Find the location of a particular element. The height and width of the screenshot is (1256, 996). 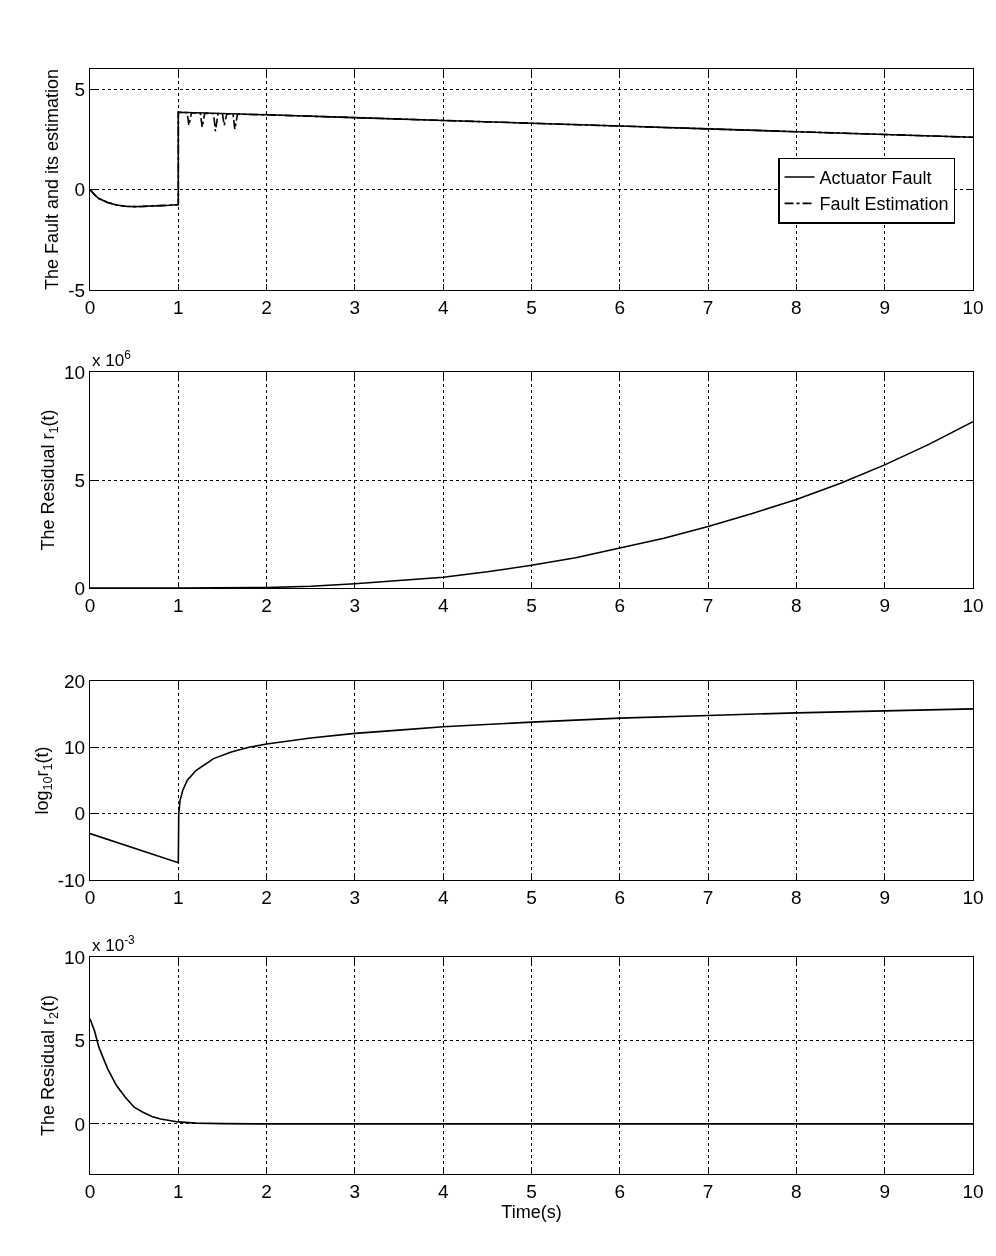

text: x 10$^{6}$ is located at coordinates (112, 359).